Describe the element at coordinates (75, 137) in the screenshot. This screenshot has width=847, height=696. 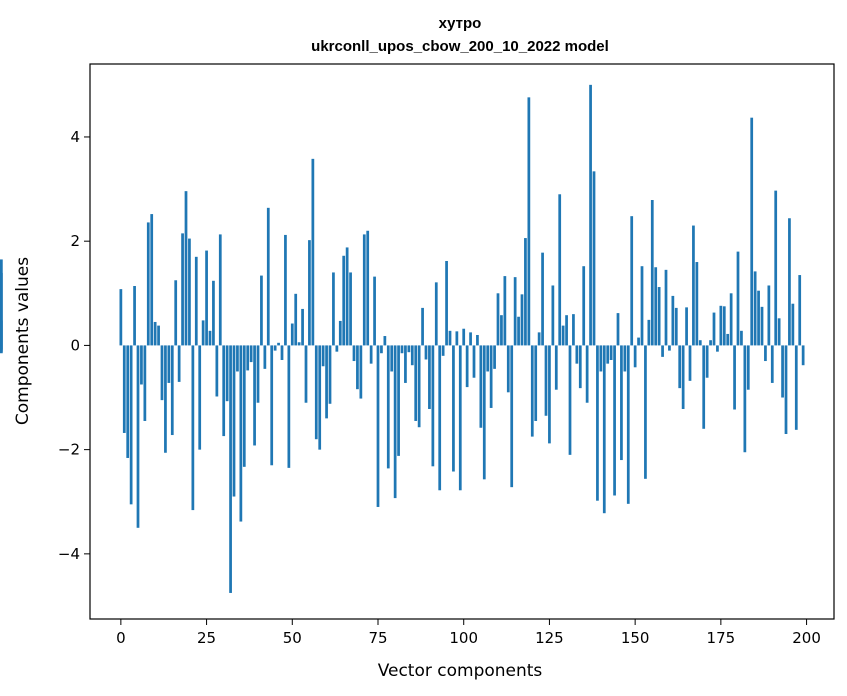
I see `y-tick-label: 4` at that location.